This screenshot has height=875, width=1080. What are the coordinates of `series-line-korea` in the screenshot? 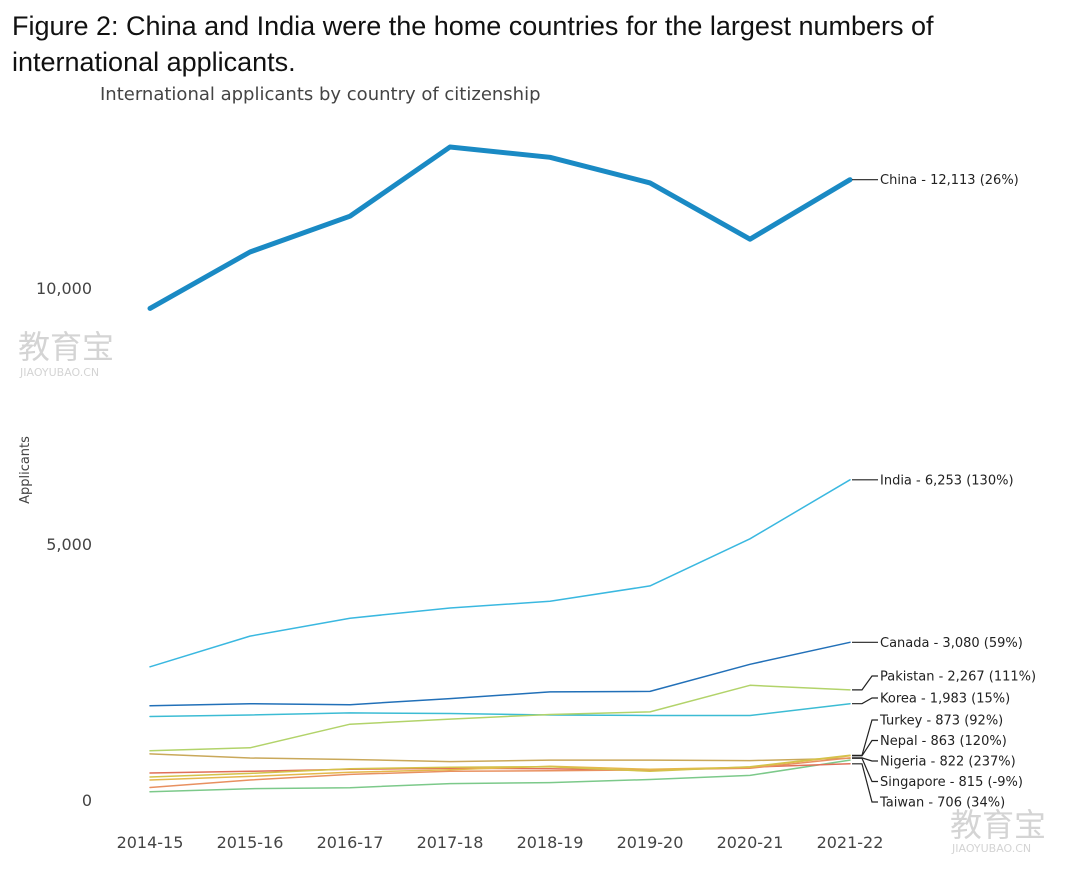 It's located at (500, 710).